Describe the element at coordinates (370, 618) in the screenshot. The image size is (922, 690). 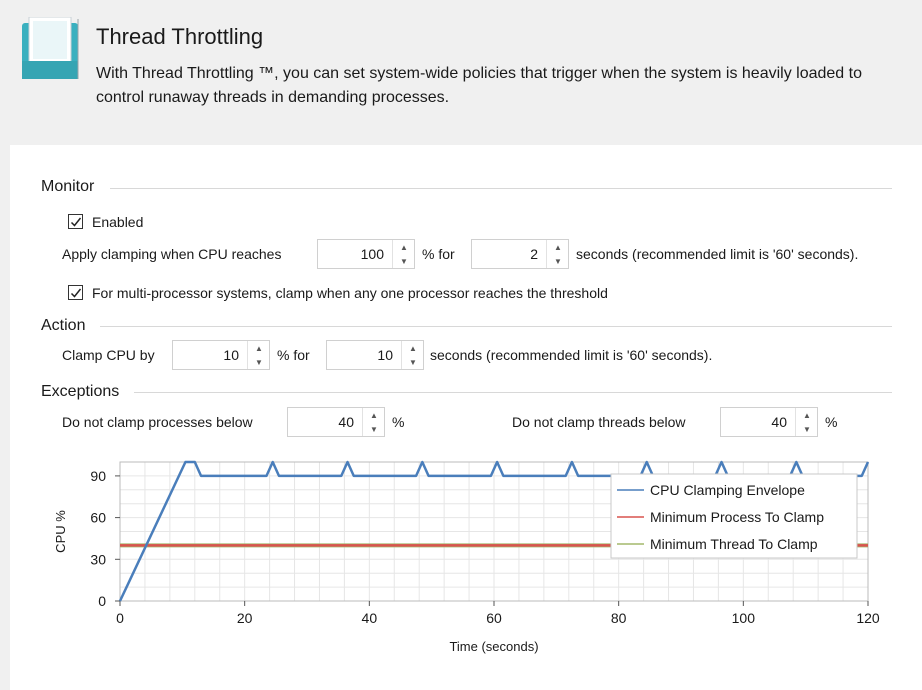
I see `x-tick-label: 40` at that location.